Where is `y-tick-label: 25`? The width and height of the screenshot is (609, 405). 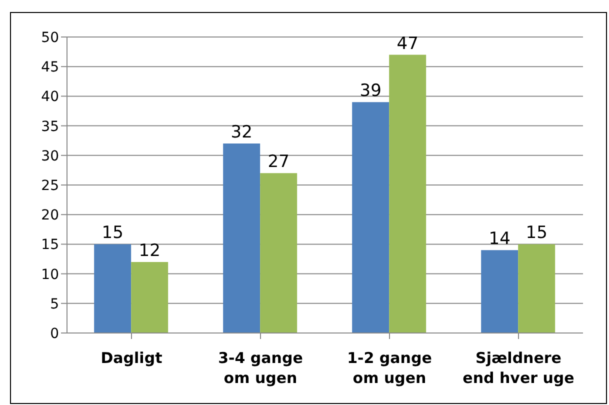 y-tick-label: 25 is located at coordinates (50, 186).